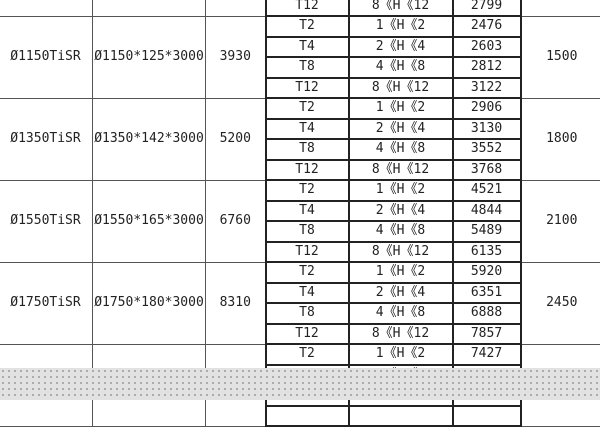 The width and height of the screenshot is (600, 427). Describe the element at coordinates (487, 129) in the screenshot. I see `value-cell: 3130` at that location.